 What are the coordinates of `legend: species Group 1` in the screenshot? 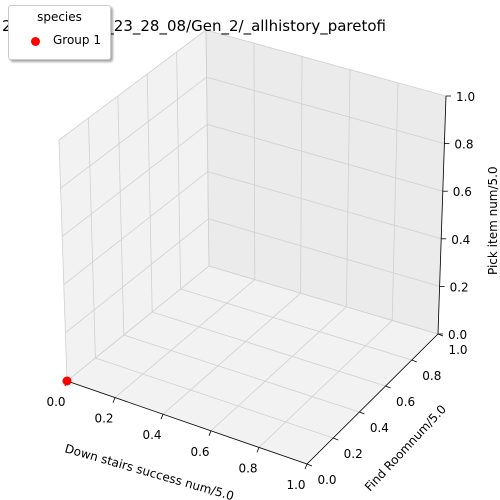 It's located at (59, 32).